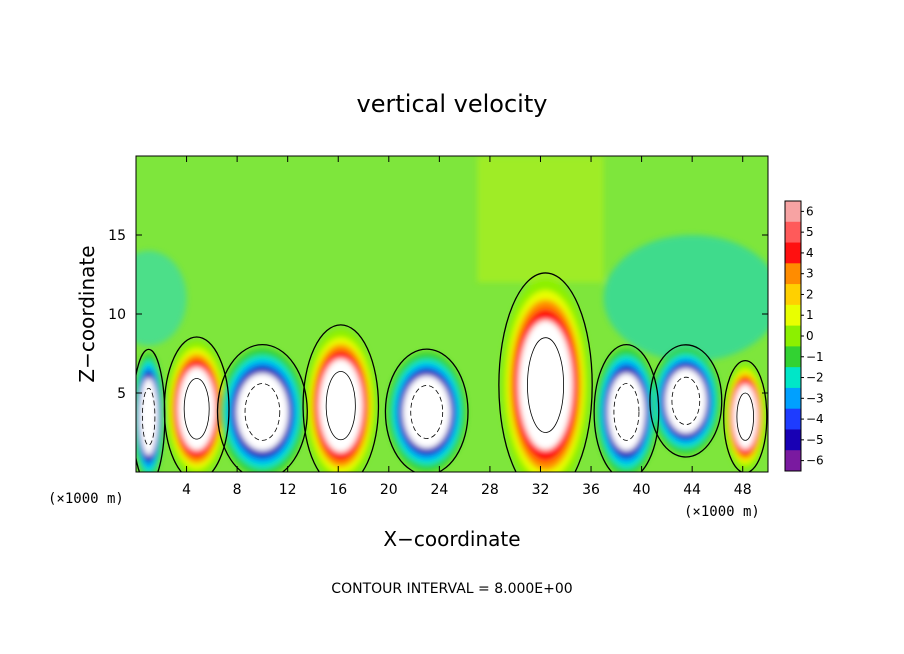 The image size is (904, 654). I want to click on colorbar-label: 2, so click(810, 294).